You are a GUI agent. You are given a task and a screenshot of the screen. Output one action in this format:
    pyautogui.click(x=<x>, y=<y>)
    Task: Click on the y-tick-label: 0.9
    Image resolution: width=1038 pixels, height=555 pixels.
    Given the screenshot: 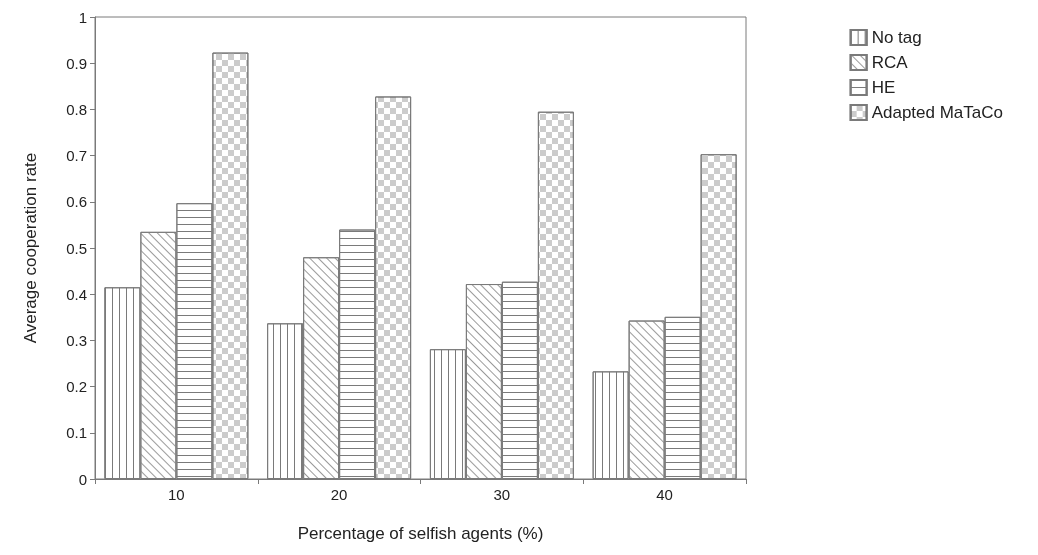 What is the action you would take?
    pyautogui.click(x=76, y=63)
    